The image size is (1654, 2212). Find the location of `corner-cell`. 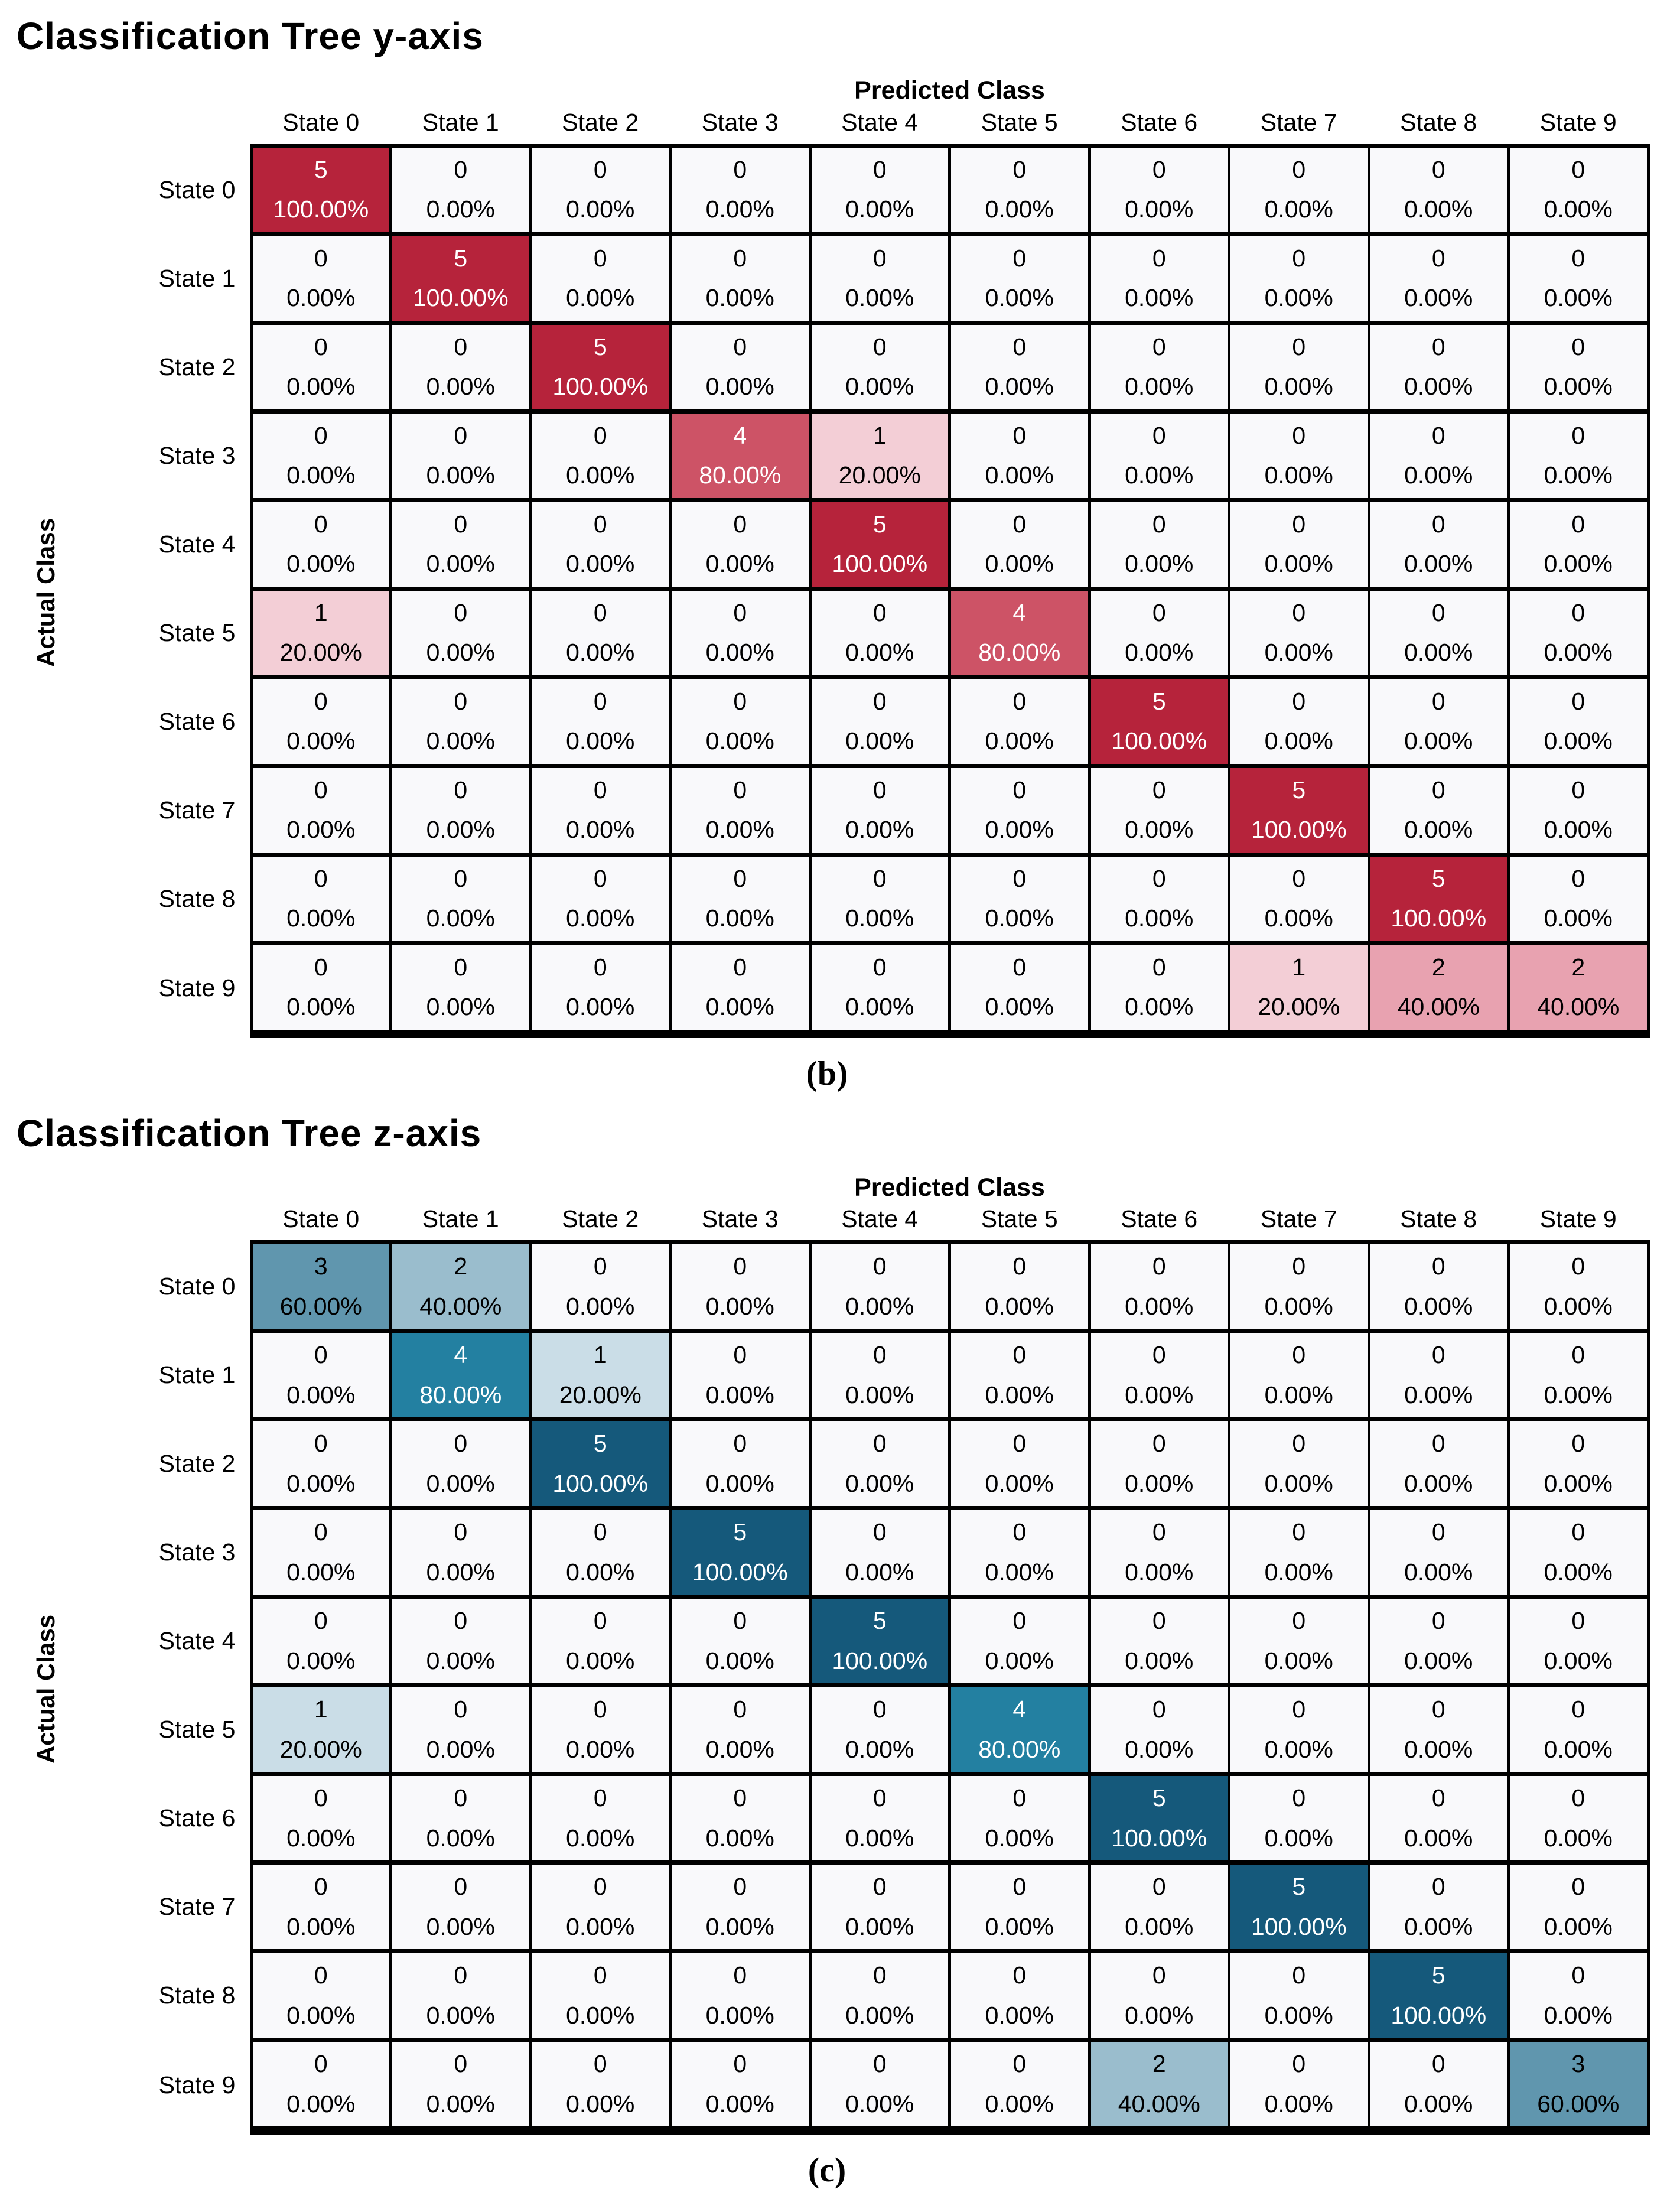

corner-cell is located at coordinates (126, 128).